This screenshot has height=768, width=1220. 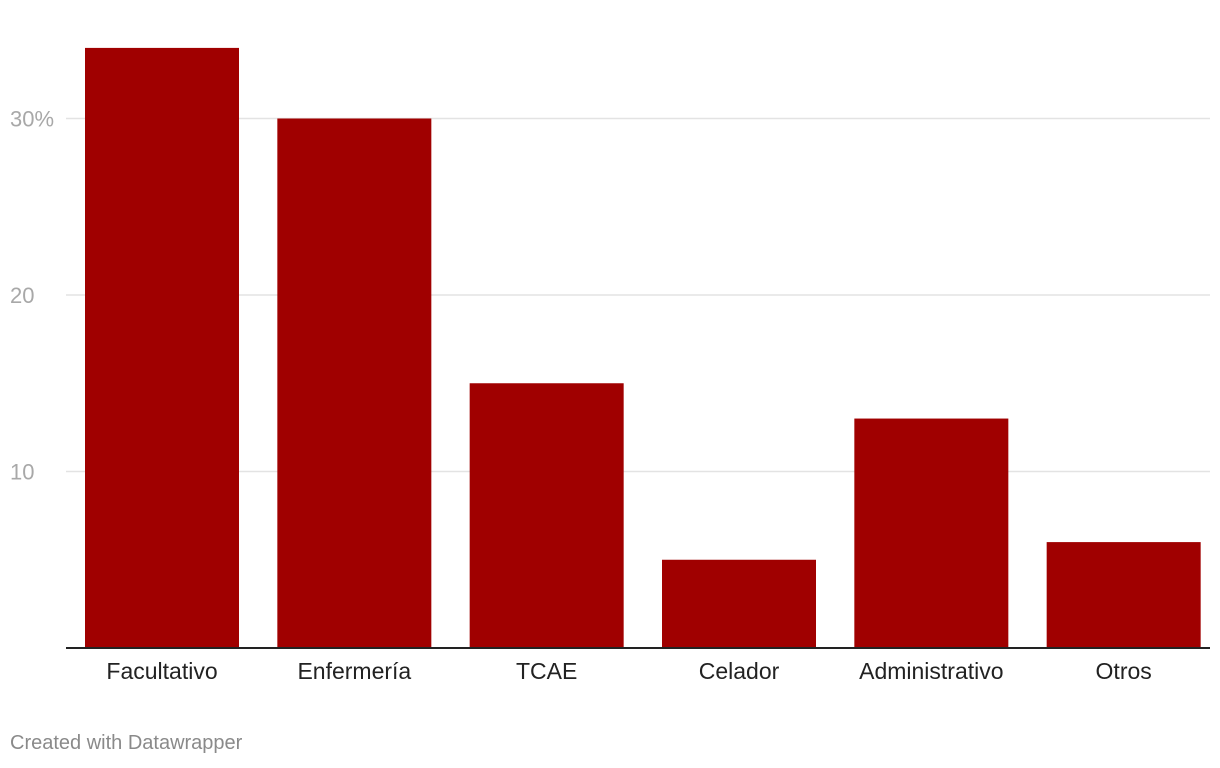 I want to click on x-category-label: Administrativo, so click(x=931, y=671).